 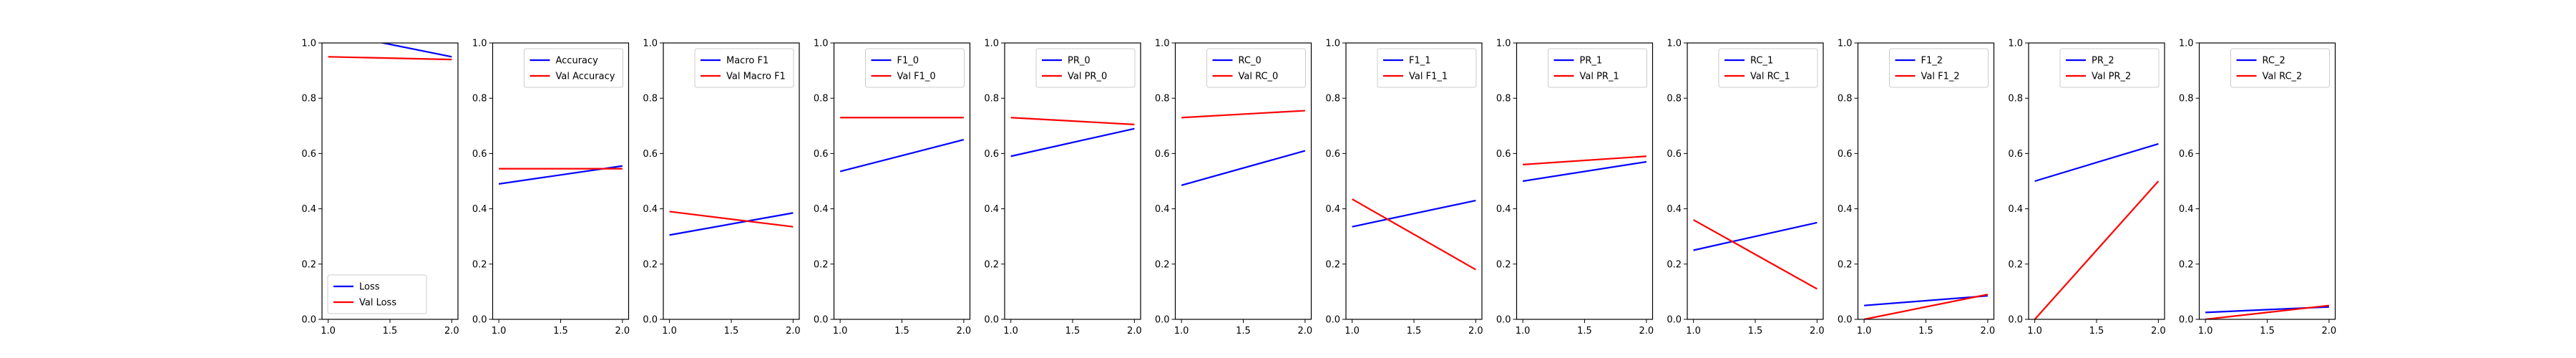 What do you see at coordinates (573, 68) in the screenshot?
I see `legend: Accuracy Val Accuracy` at bounding box center [573, 68].